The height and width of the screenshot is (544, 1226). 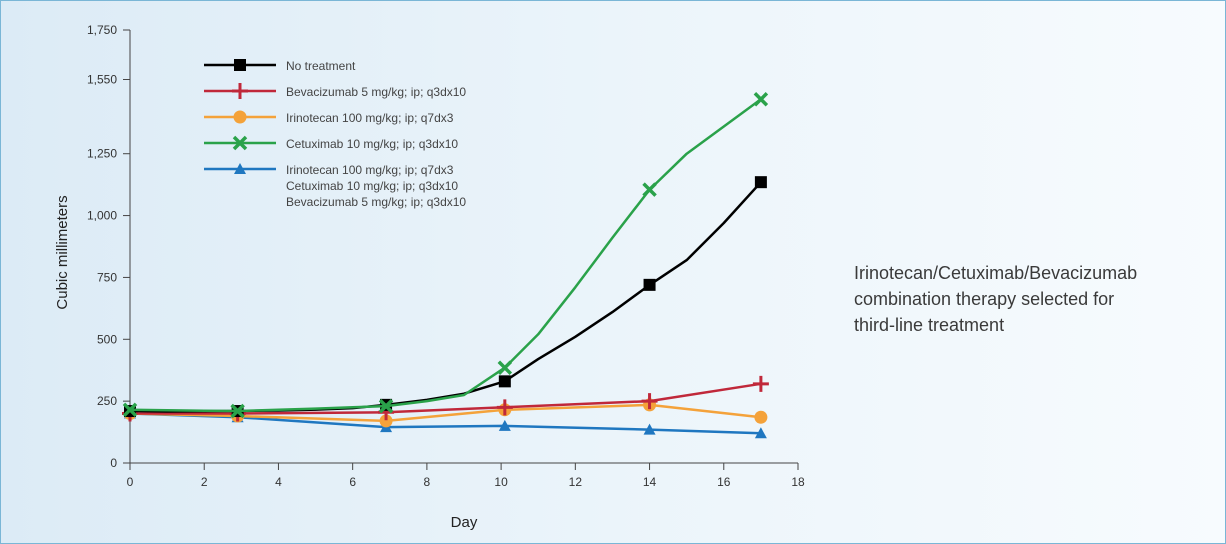 I want to click on x-tick-label: 8, so click(x=427, y=482).